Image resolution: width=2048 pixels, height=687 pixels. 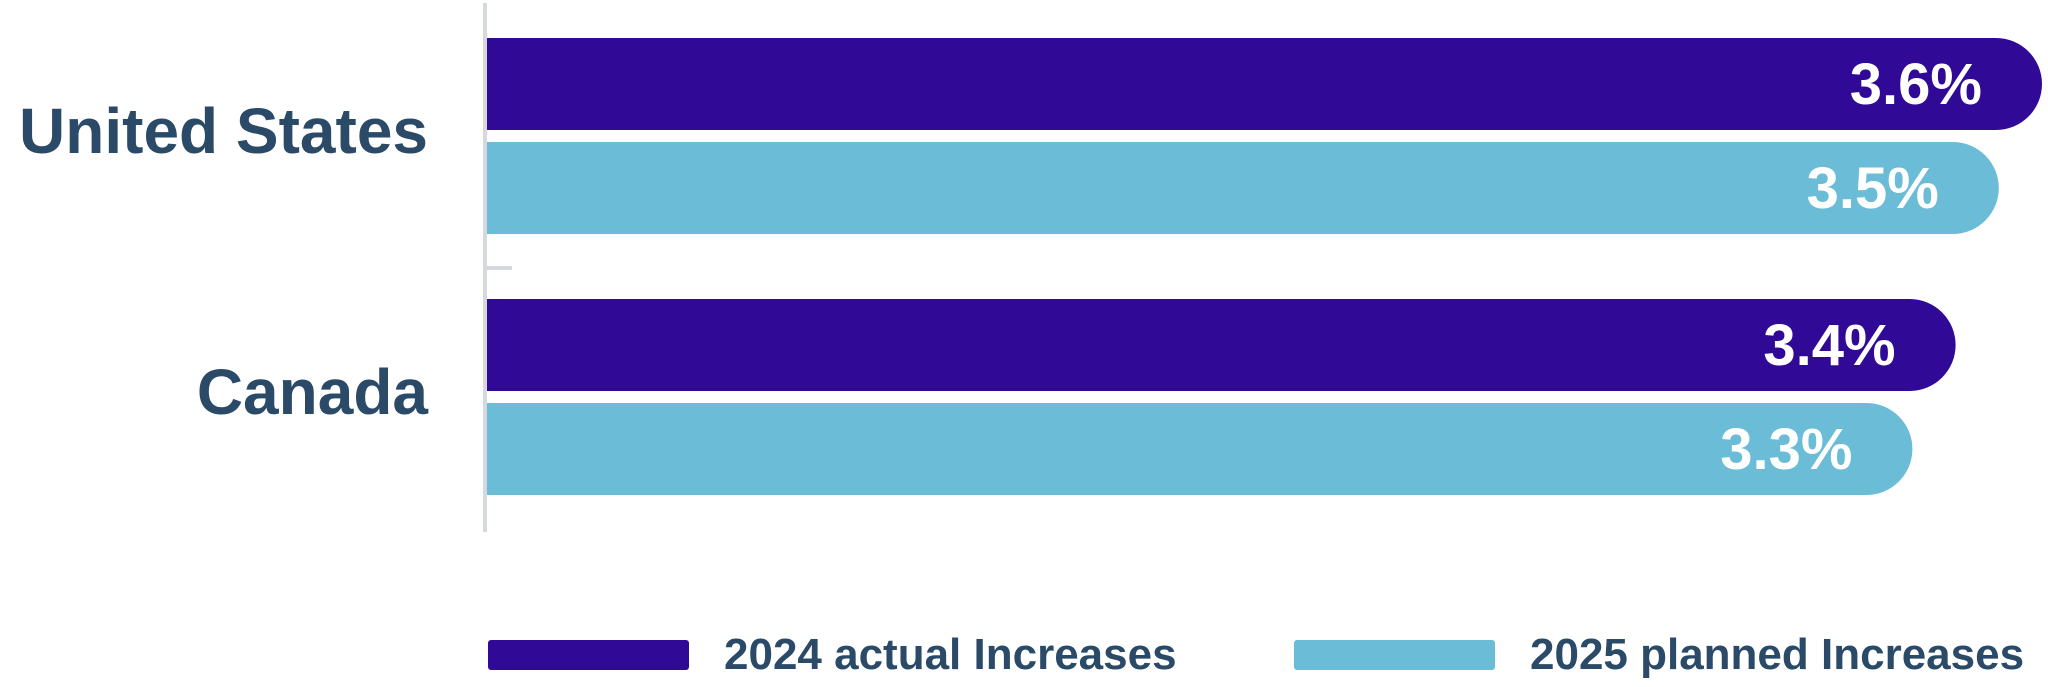 What do you see at coordinates (1851, 267) in the screenshot?
I see `value-labels-group: 3.6% 3.5% 3.4% 3.3%` at bounding box center [1851, 267].